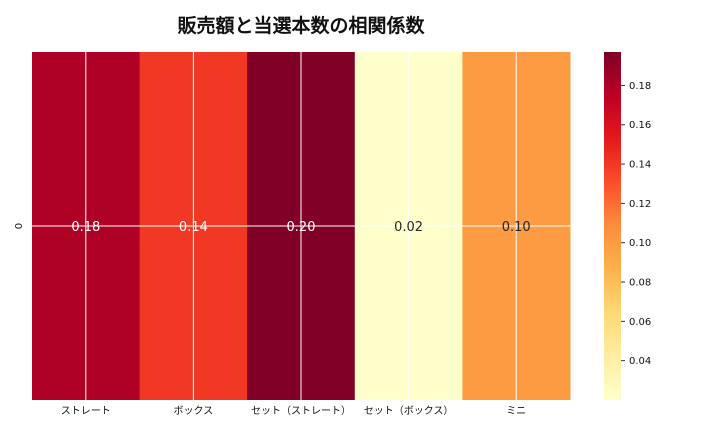  Describe the element at coordinates (612, 226) in the screenshot. I see `colorbar-gradient` at that location.